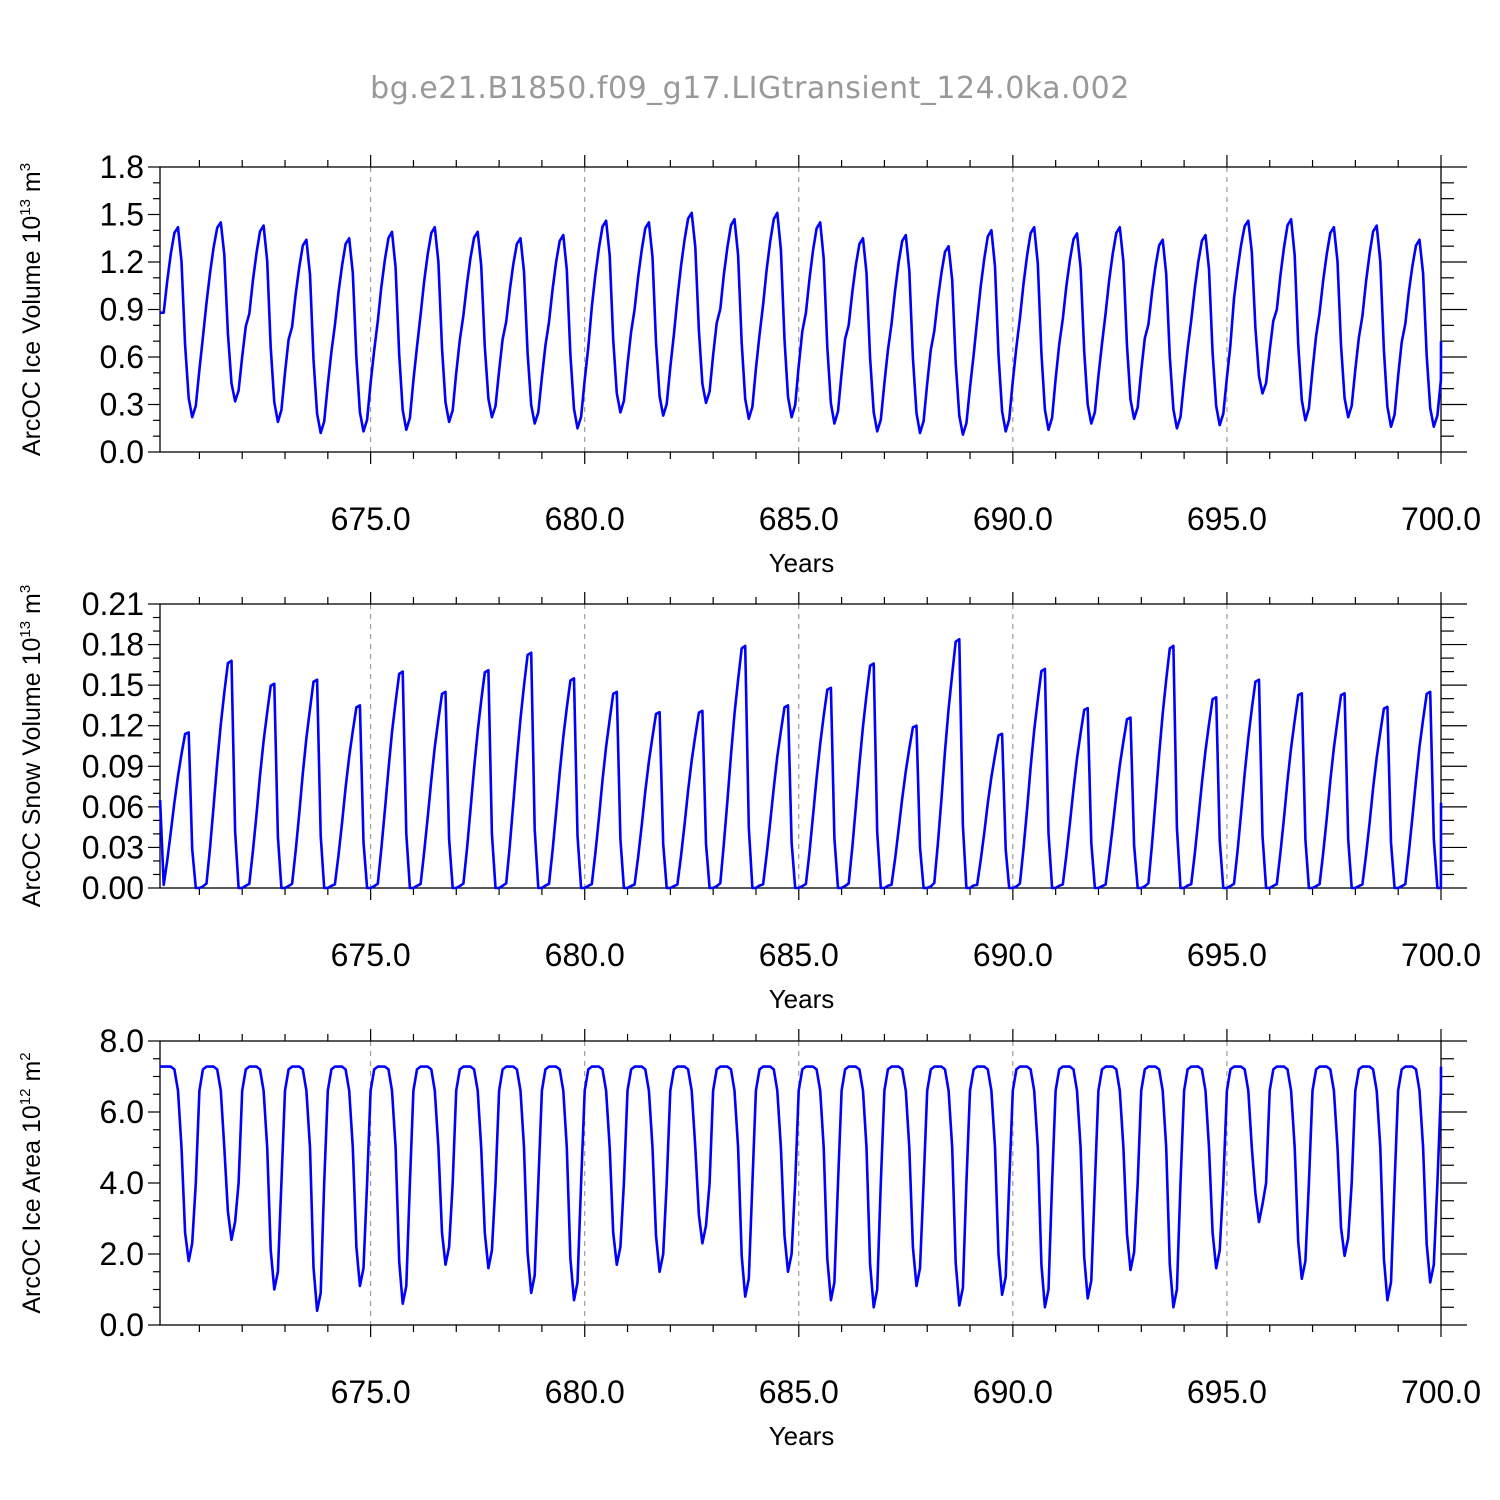 The height and width of the screenshot is (1500, 1500). I want to click on y-tick-label: 0.6, so click(122, 357).